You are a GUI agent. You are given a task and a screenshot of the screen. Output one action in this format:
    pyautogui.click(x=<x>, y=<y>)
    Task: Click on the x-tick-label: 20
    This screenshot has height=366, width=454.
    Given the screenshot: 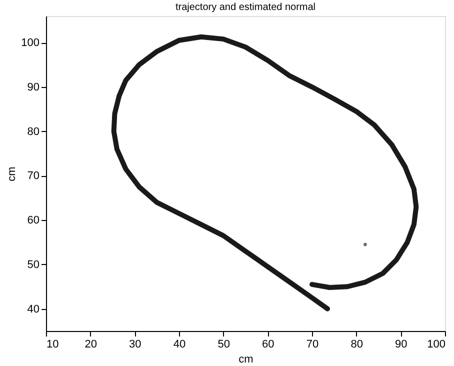 What is the action you would take?
    pyautogui.click(x=90, y=344)
    